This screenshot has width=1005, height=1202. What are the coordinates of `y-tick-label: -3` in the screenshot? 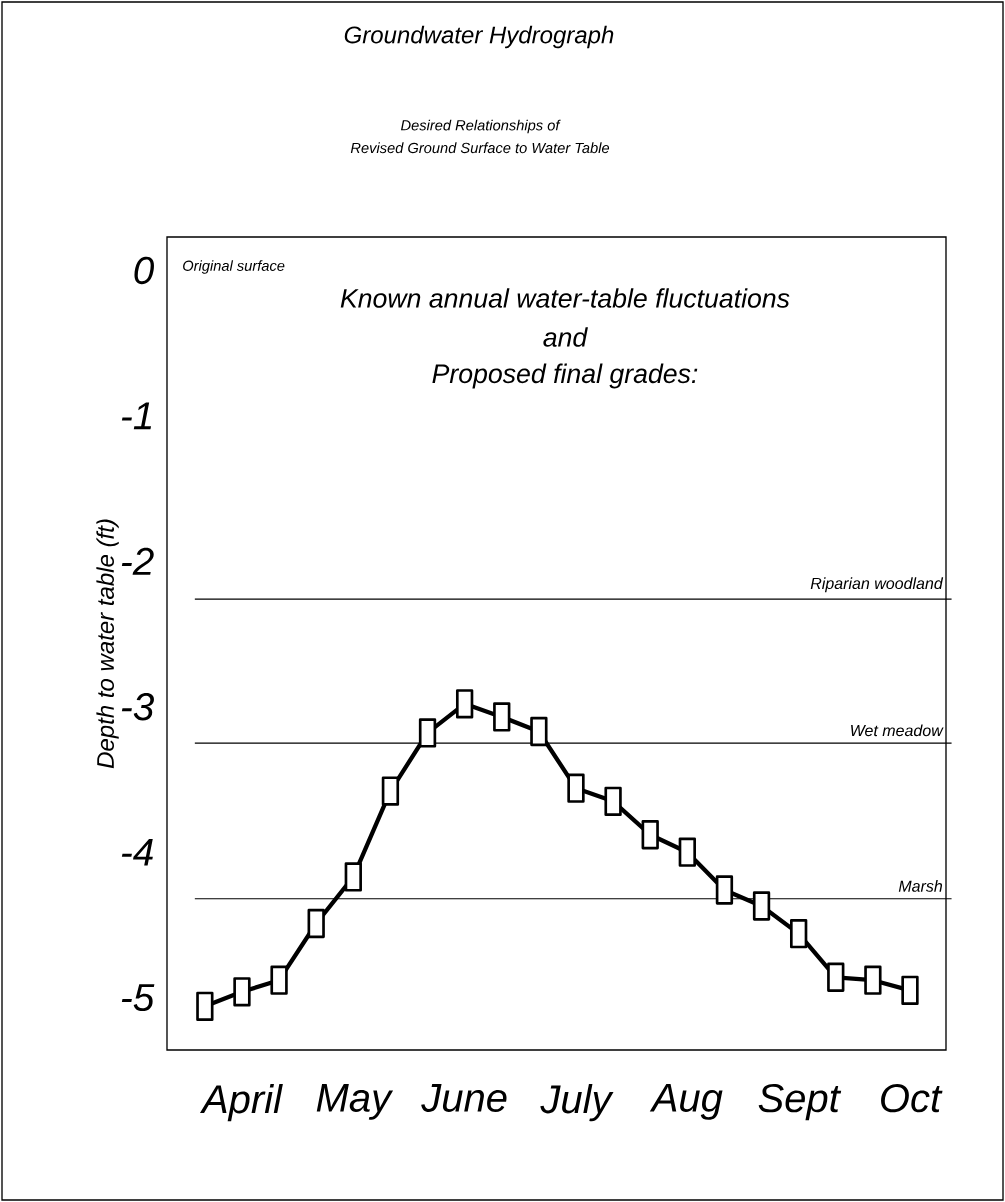 It's located at (137, 707).